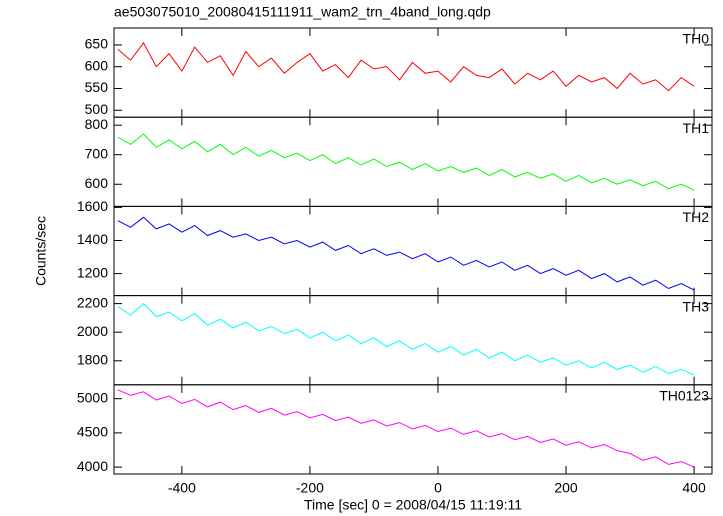  What do you see at coordinates (41, 251) in the screenshot?
I see `y-axis-label: Counts/sec` at bounding box center [41, 251].